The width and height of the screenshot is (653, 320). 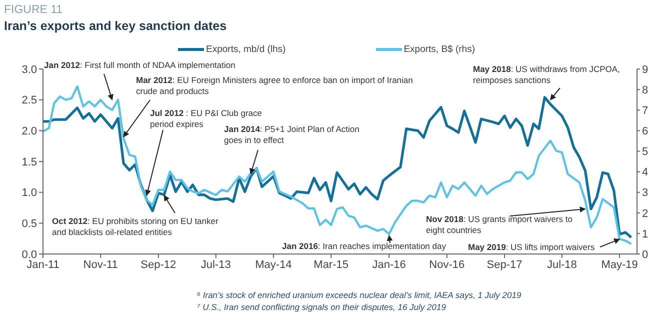 I want to click on y2-tick-label: 1, so click(x=645, y=234).